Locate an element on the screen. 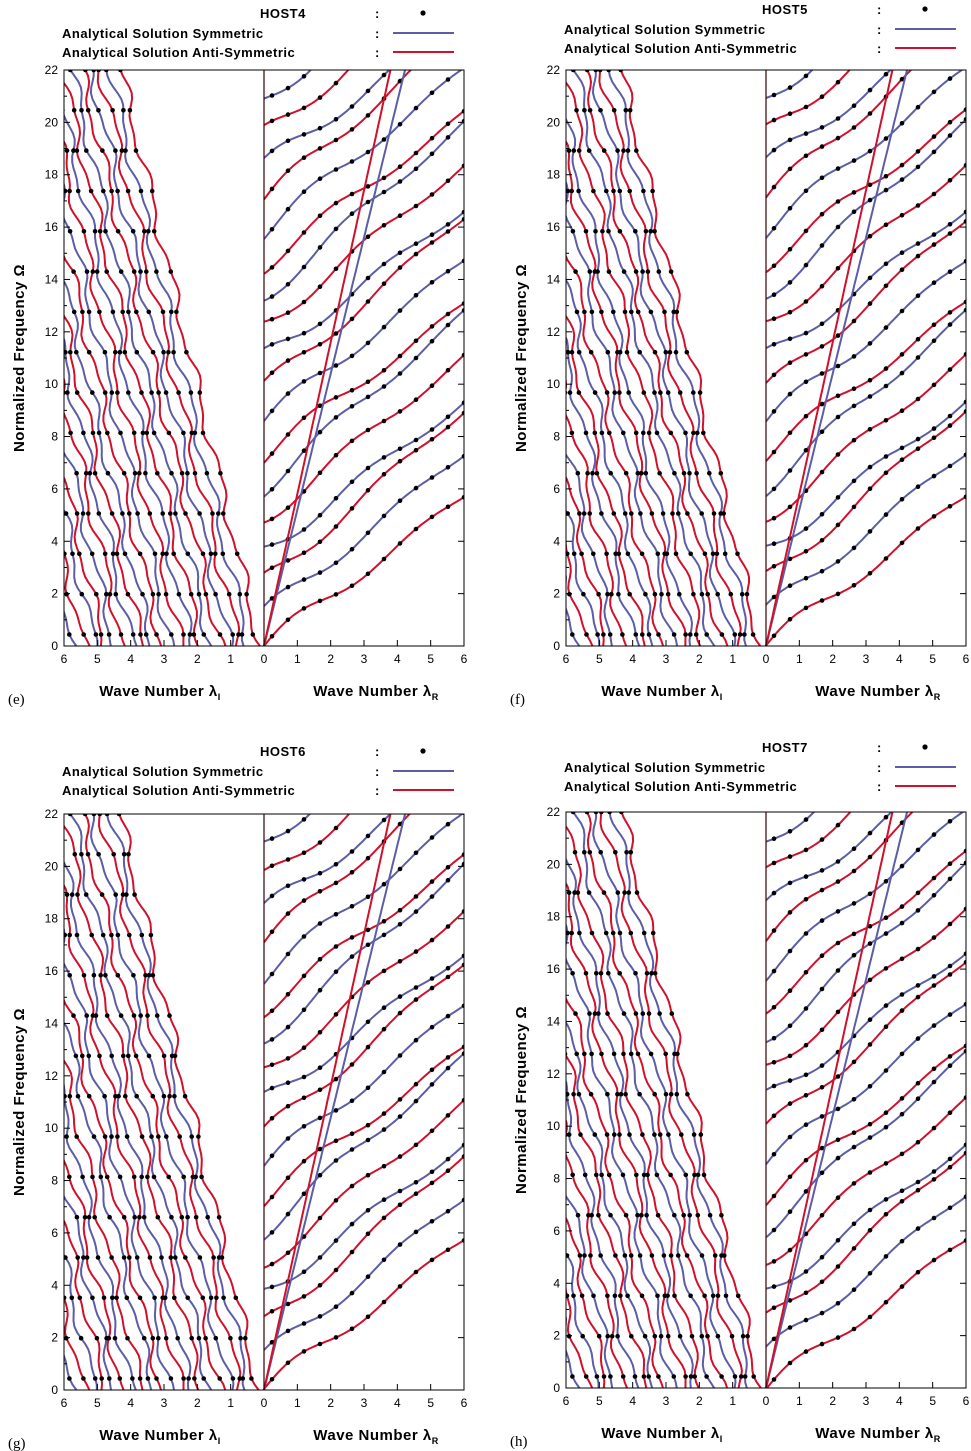  legend-points-label: HOST5 is located at coordinates (785, 9).